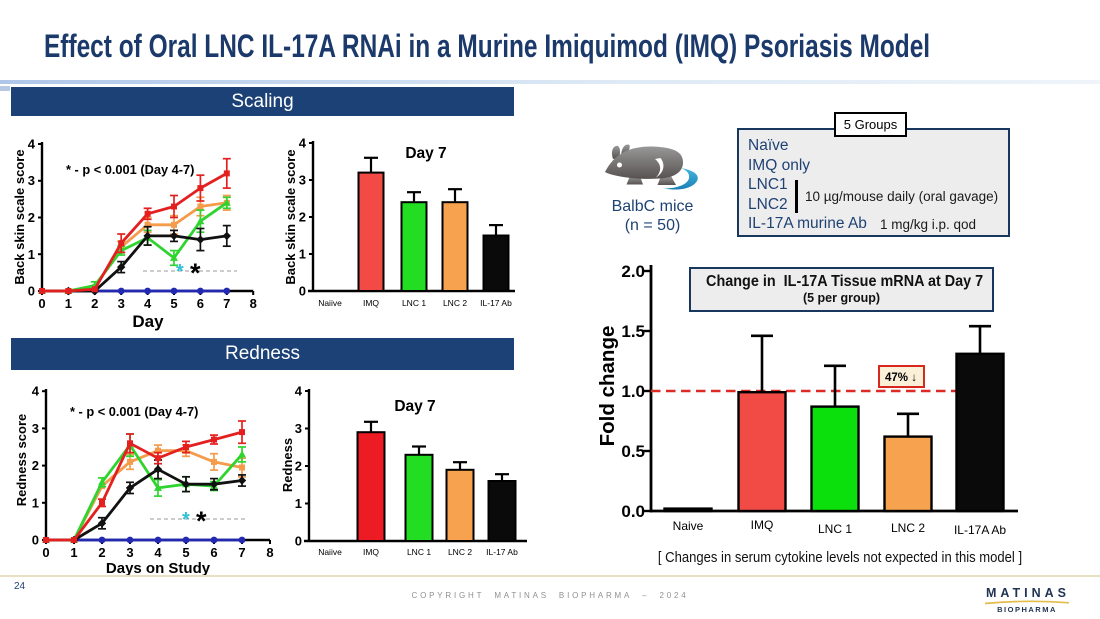  I want to click on svg-text: Redness, so click(287, 465).